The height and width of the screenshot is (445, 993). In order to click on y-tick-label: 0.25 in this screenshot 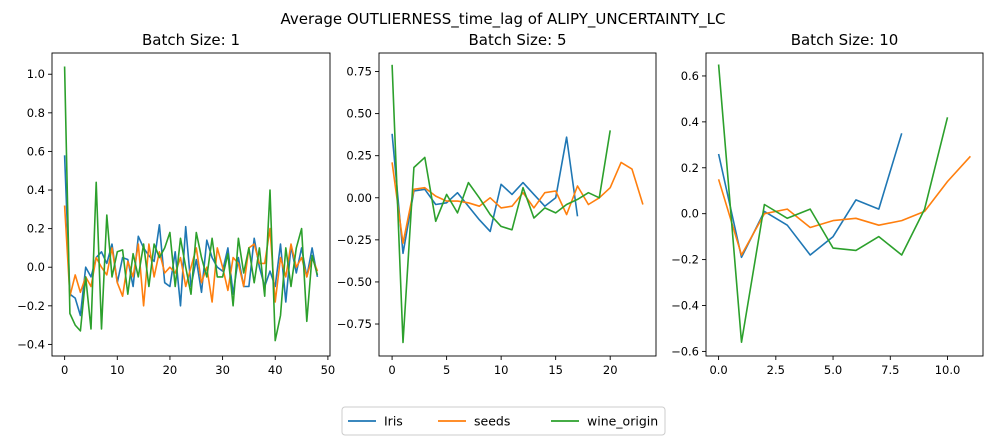, I will do `click(359, 156)`.